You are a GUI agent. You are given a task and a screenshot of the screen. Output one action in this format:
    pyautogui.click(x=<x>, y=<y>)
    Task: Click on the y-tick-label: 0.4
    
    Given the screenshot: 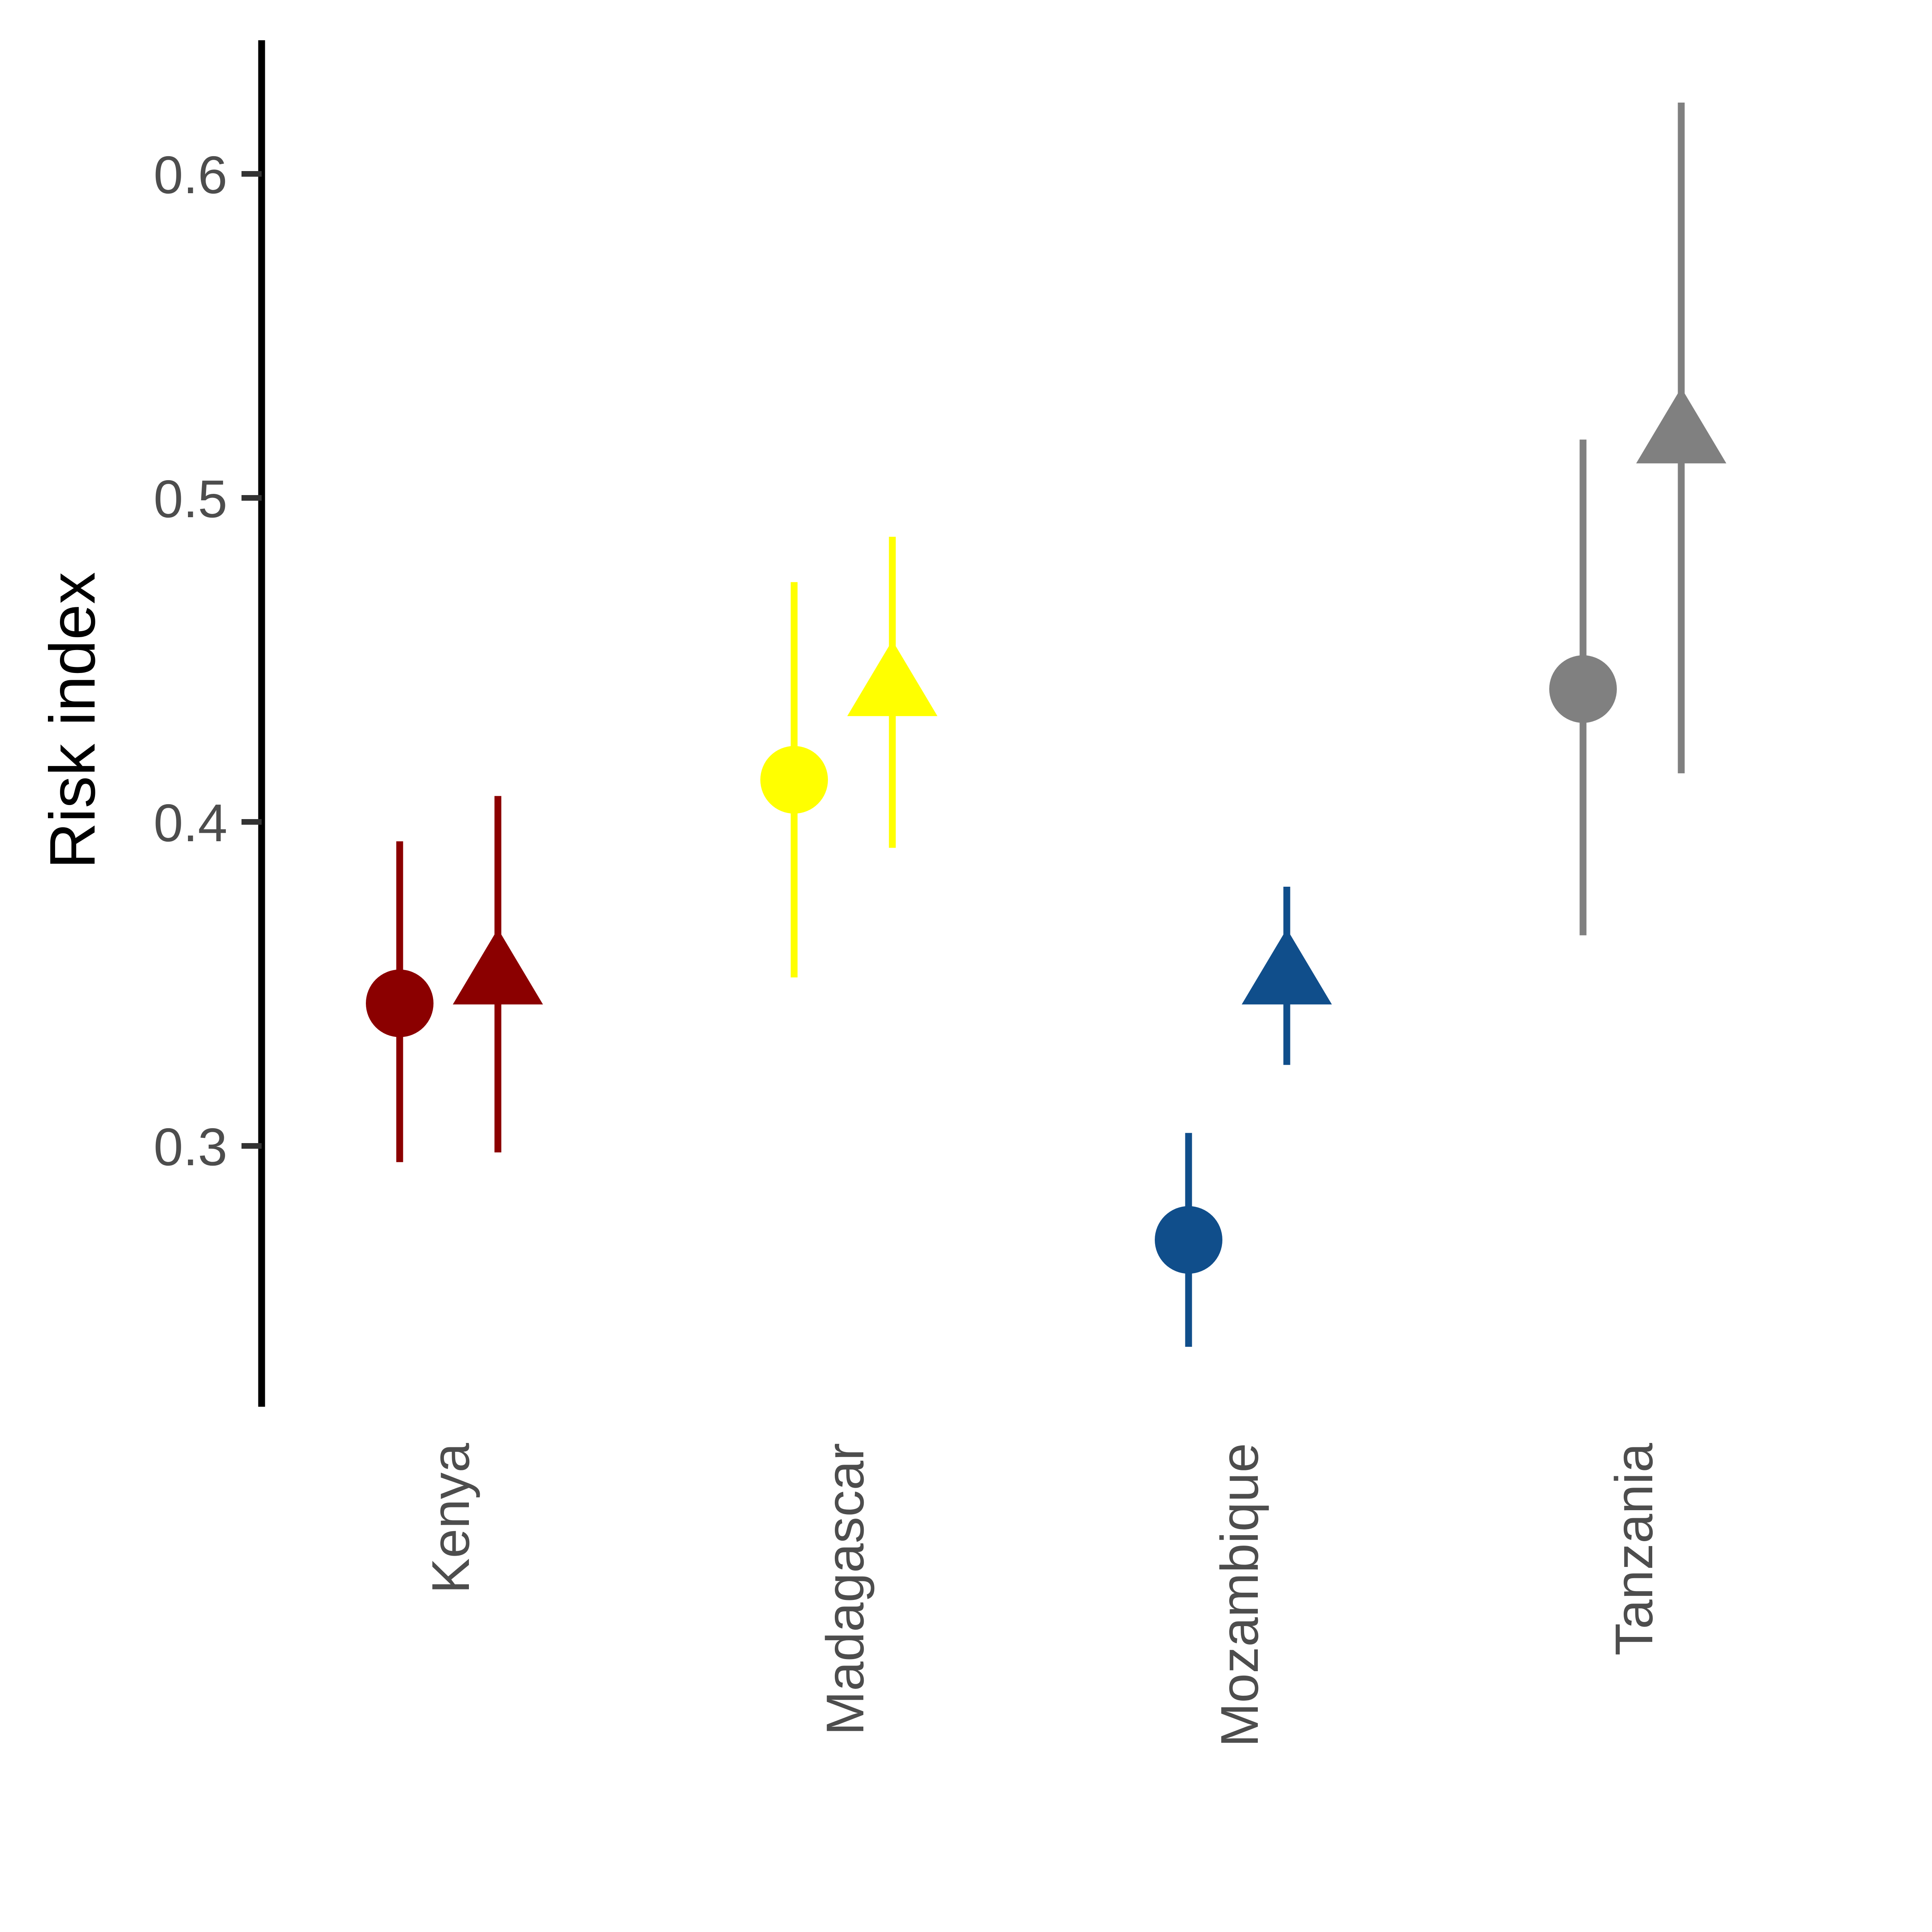 What is the action you would take?
    pyautogui.click(x=191, y=822)
    